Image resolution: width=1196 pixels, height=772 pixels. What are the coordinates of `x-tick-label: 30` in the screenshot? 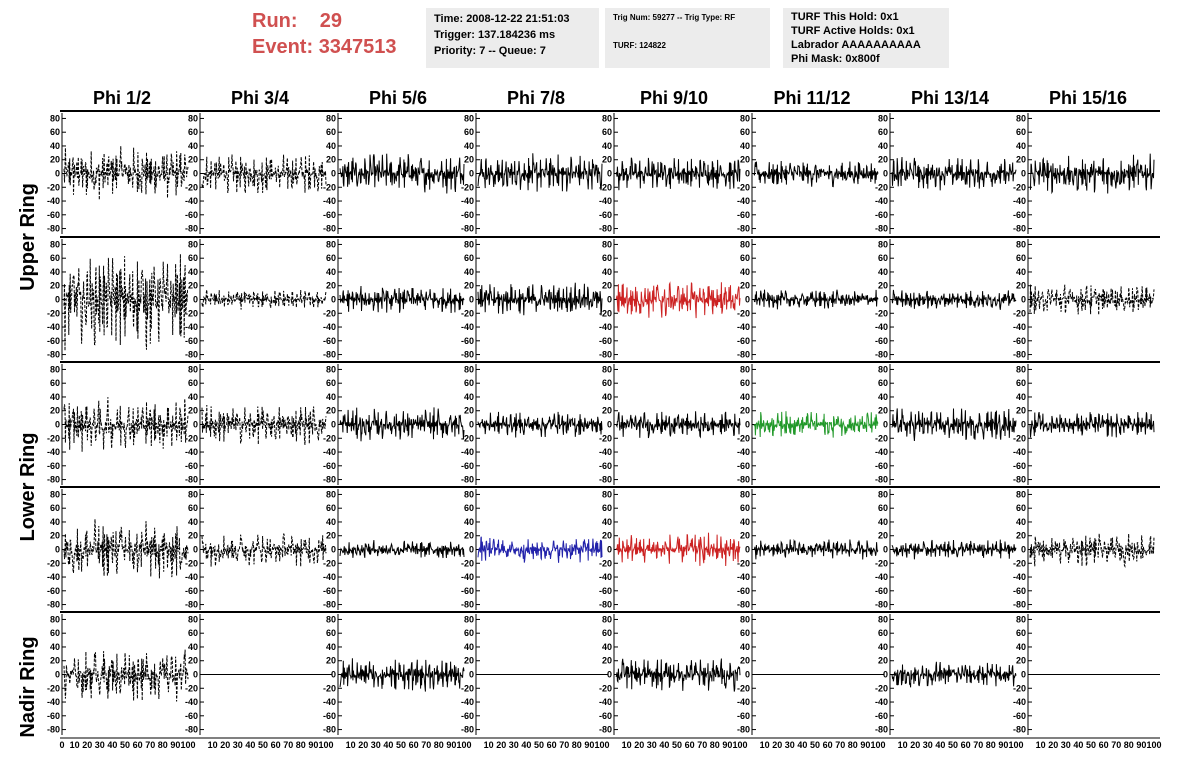 It's located at (238, 745).